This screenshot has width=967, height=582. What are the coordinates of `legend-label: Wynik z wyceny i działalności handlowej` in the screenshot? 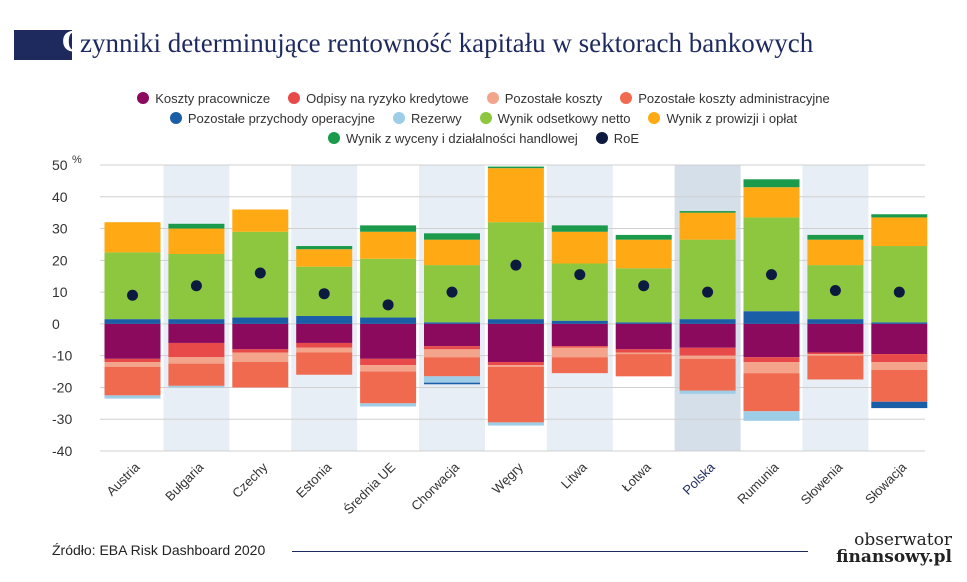 It's located at (461, 138).